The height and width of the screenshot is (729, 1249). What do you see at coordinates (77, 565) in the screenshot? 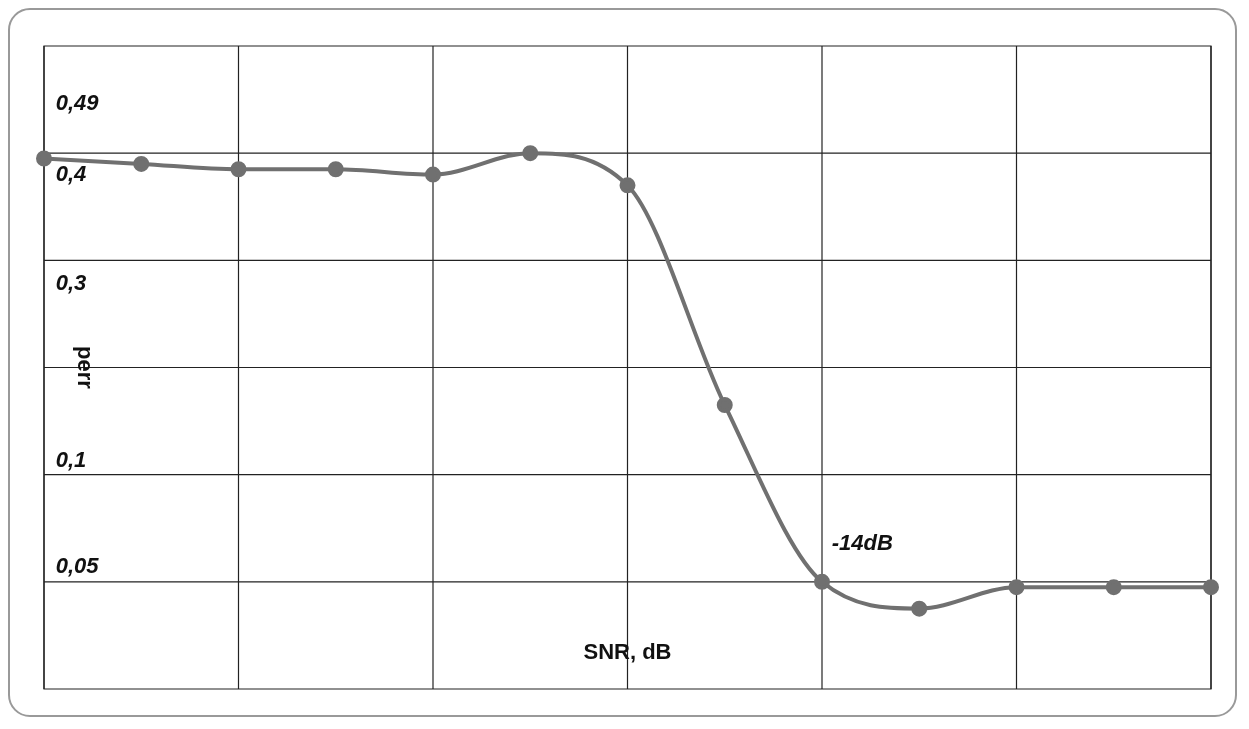
I see `annotation: 0,05` at bounding box center [77, 565].